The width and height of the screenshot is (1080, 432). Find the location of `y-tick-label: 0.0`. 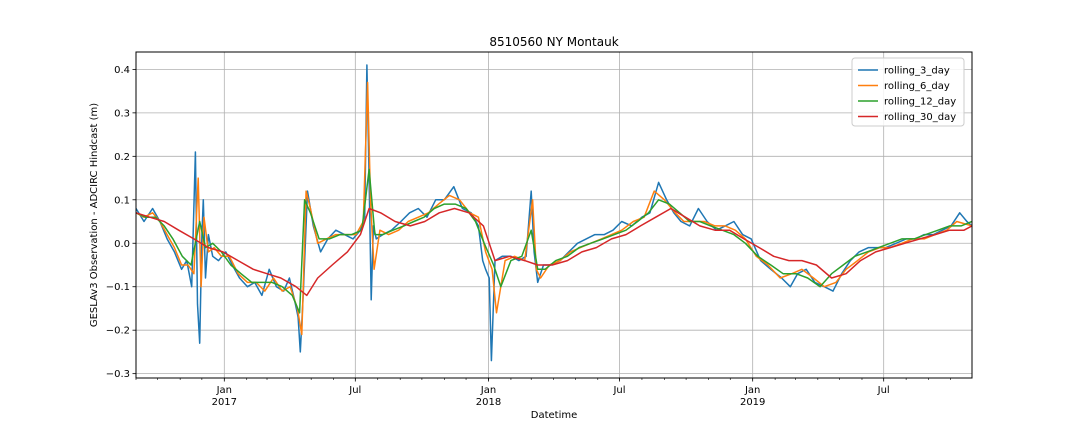

y-tick-label: 0.0 is located at coordinates (122, 244).